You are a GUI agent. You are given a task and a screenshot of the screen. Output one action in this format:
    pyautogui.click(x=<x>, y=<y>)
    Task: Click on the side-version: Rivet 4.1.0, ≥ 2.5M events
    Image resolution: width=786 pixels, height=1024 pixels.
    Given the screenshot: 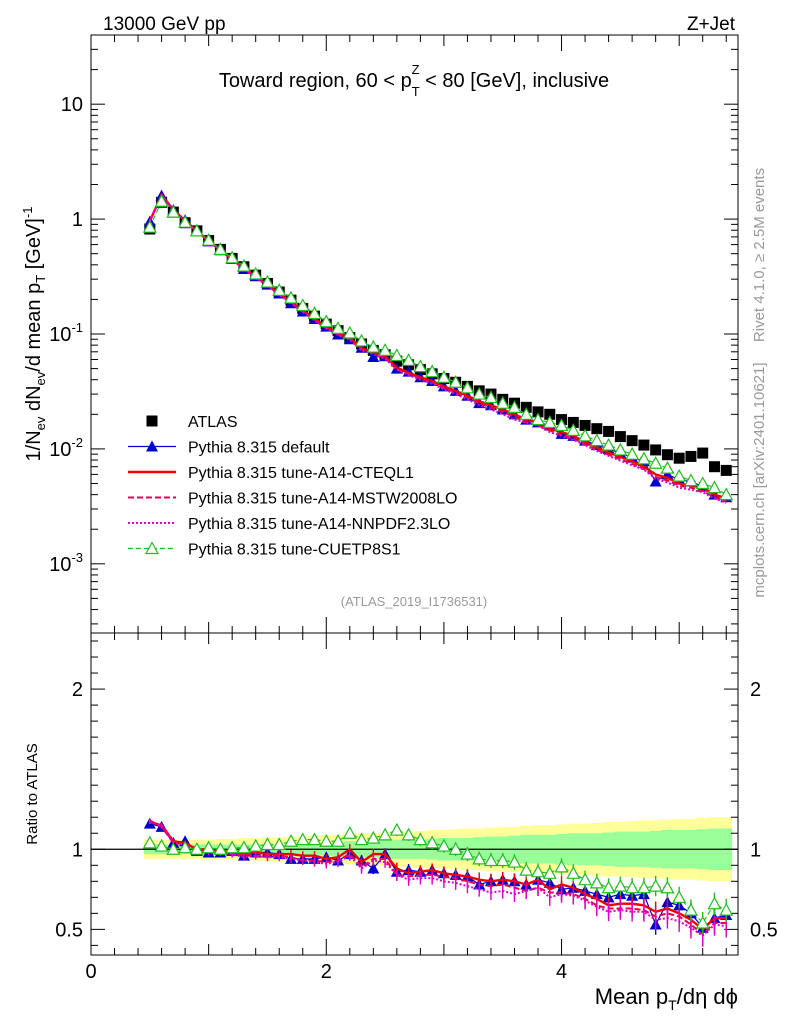 What is the action you would take?
    pyautogui.click(x=759, y=255)
    